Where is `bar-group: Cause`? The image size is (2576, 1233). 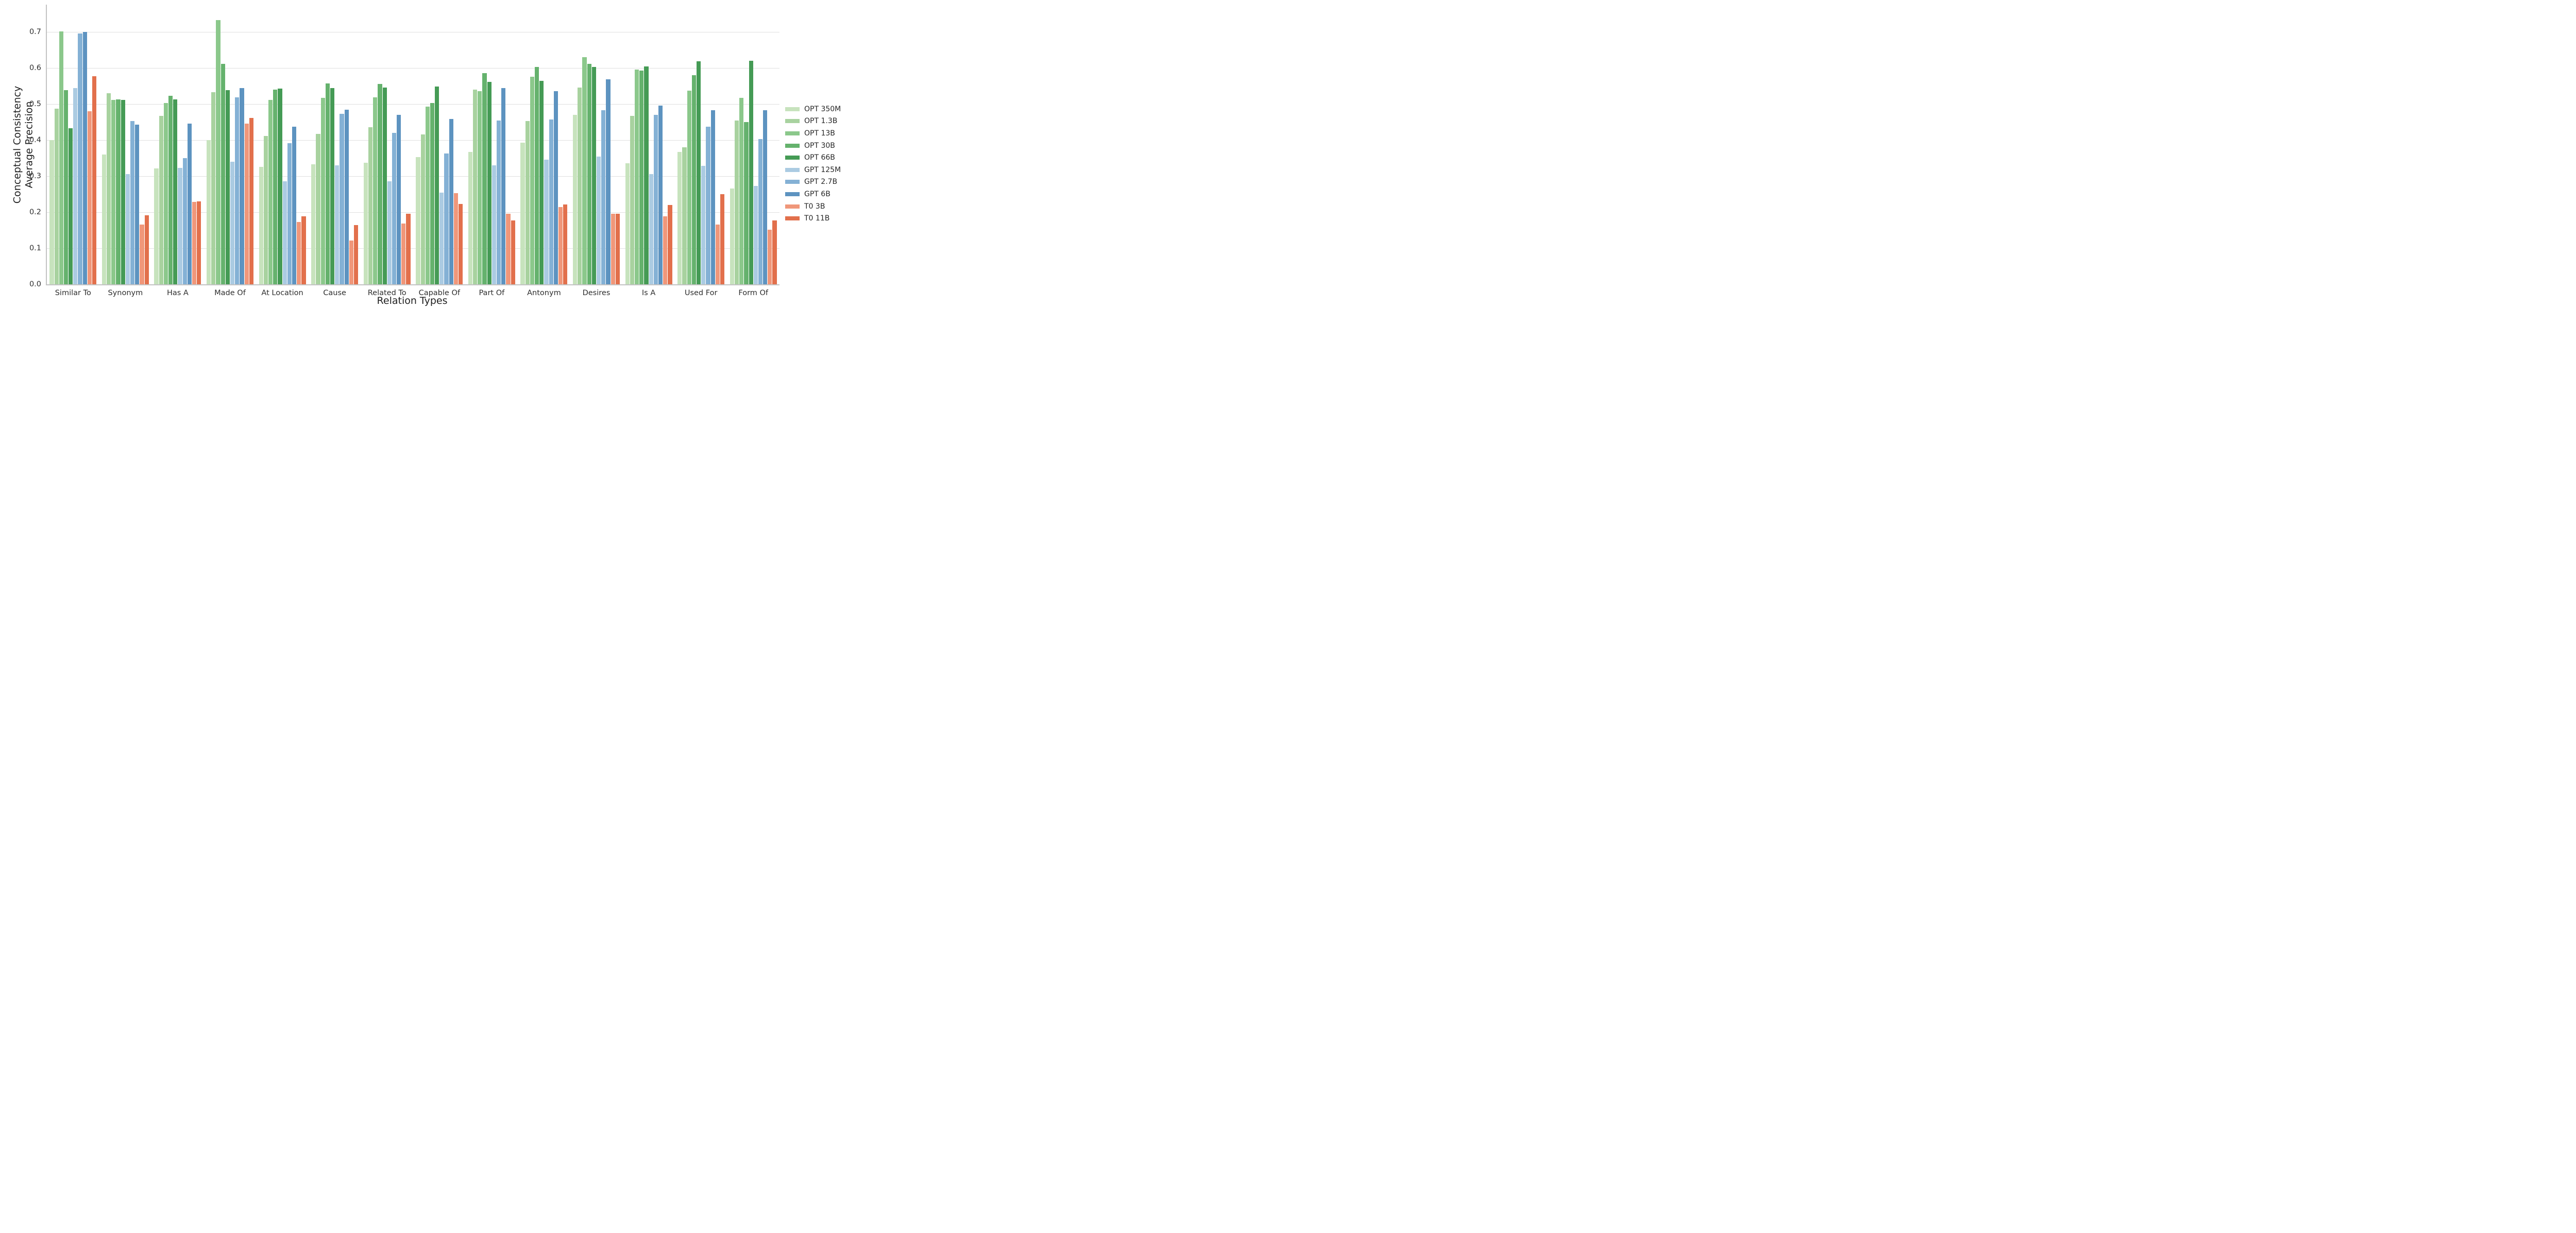
bar-group: Cause is located at coordinates (335, 151).